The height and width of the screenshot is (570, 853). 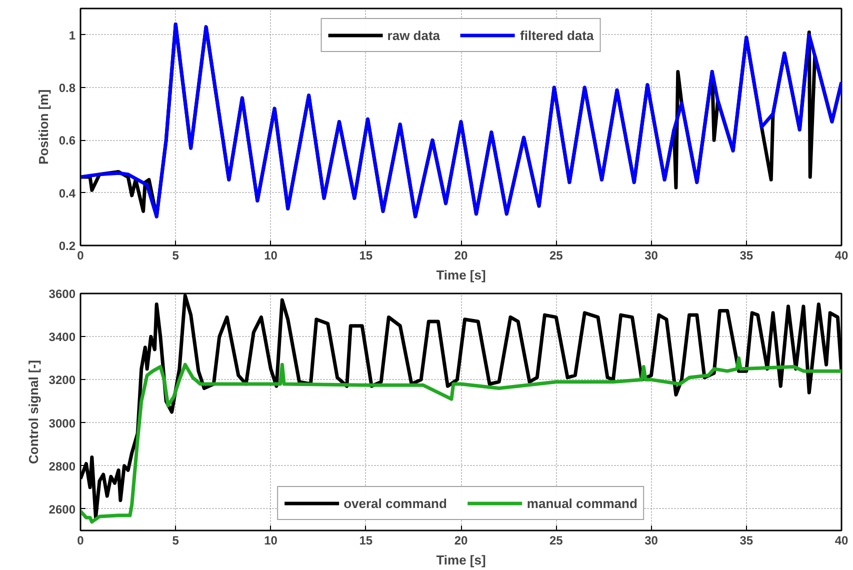 What do you see at coordinates (62, 294) in the screenshot?
I see `y-tick-label: 3600` at bounding box center [62, 294].